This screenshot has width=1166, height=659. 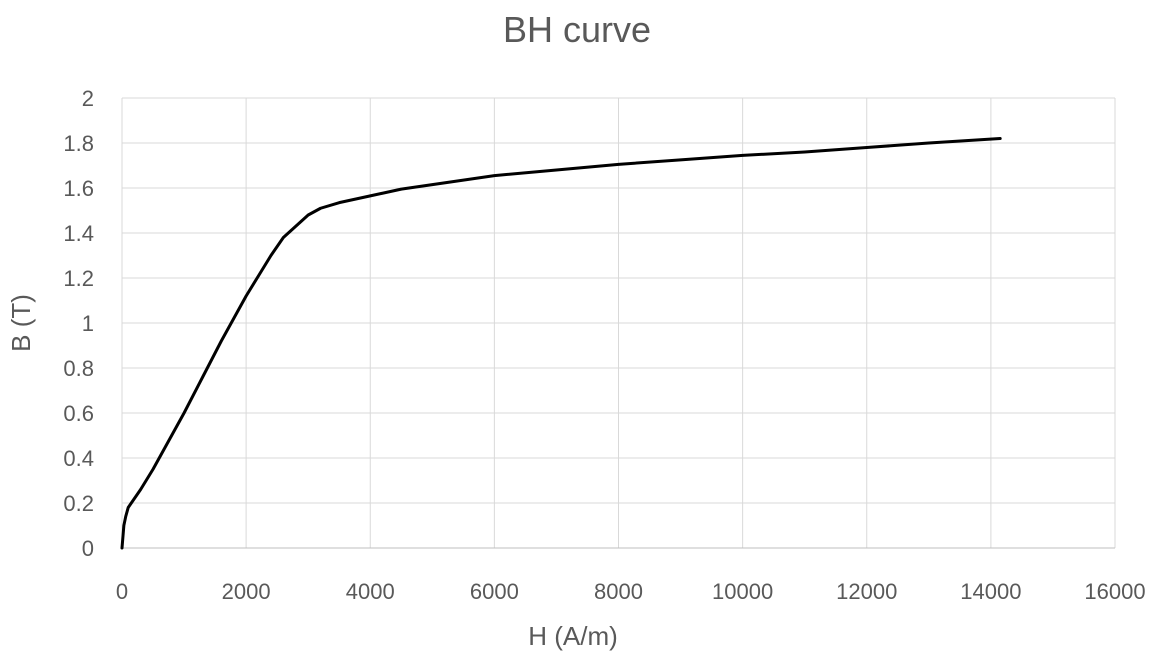 What do you see at coordinates (78, 143) in the screenshot?
I see `y-tick-label: 1.8` at bounding box center [78, 143].